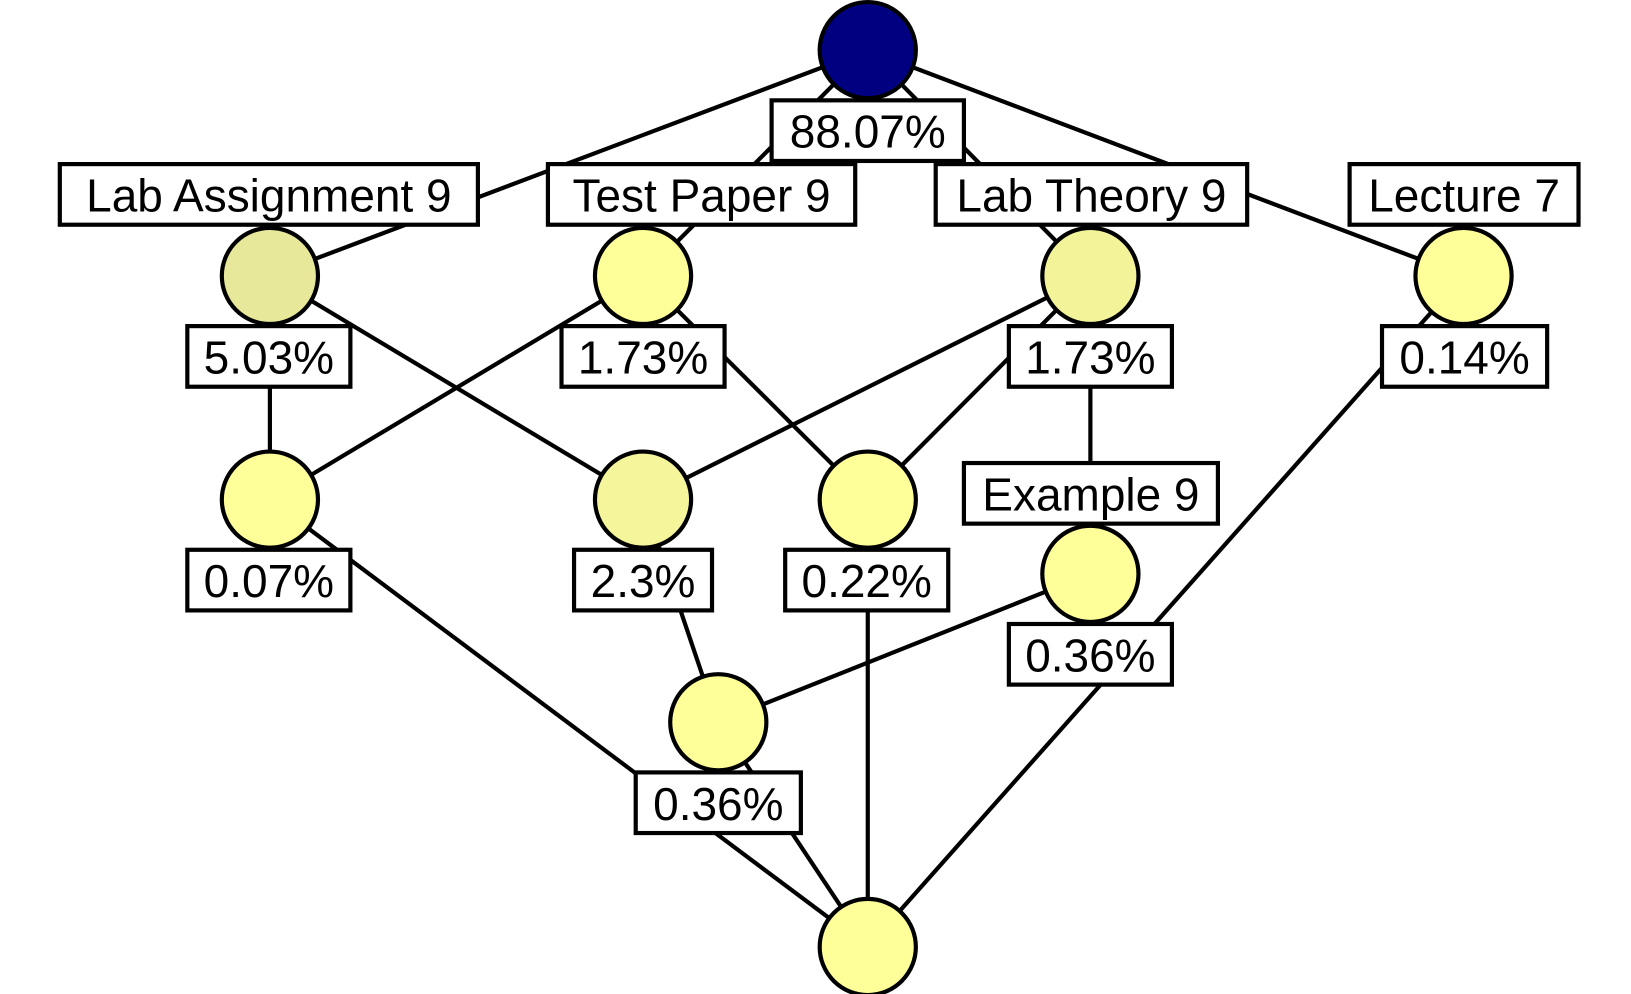 The width and height of the screenshot is (1631, 994). I want to click on node-label: Lab Theory 9, so click(1091, 195).